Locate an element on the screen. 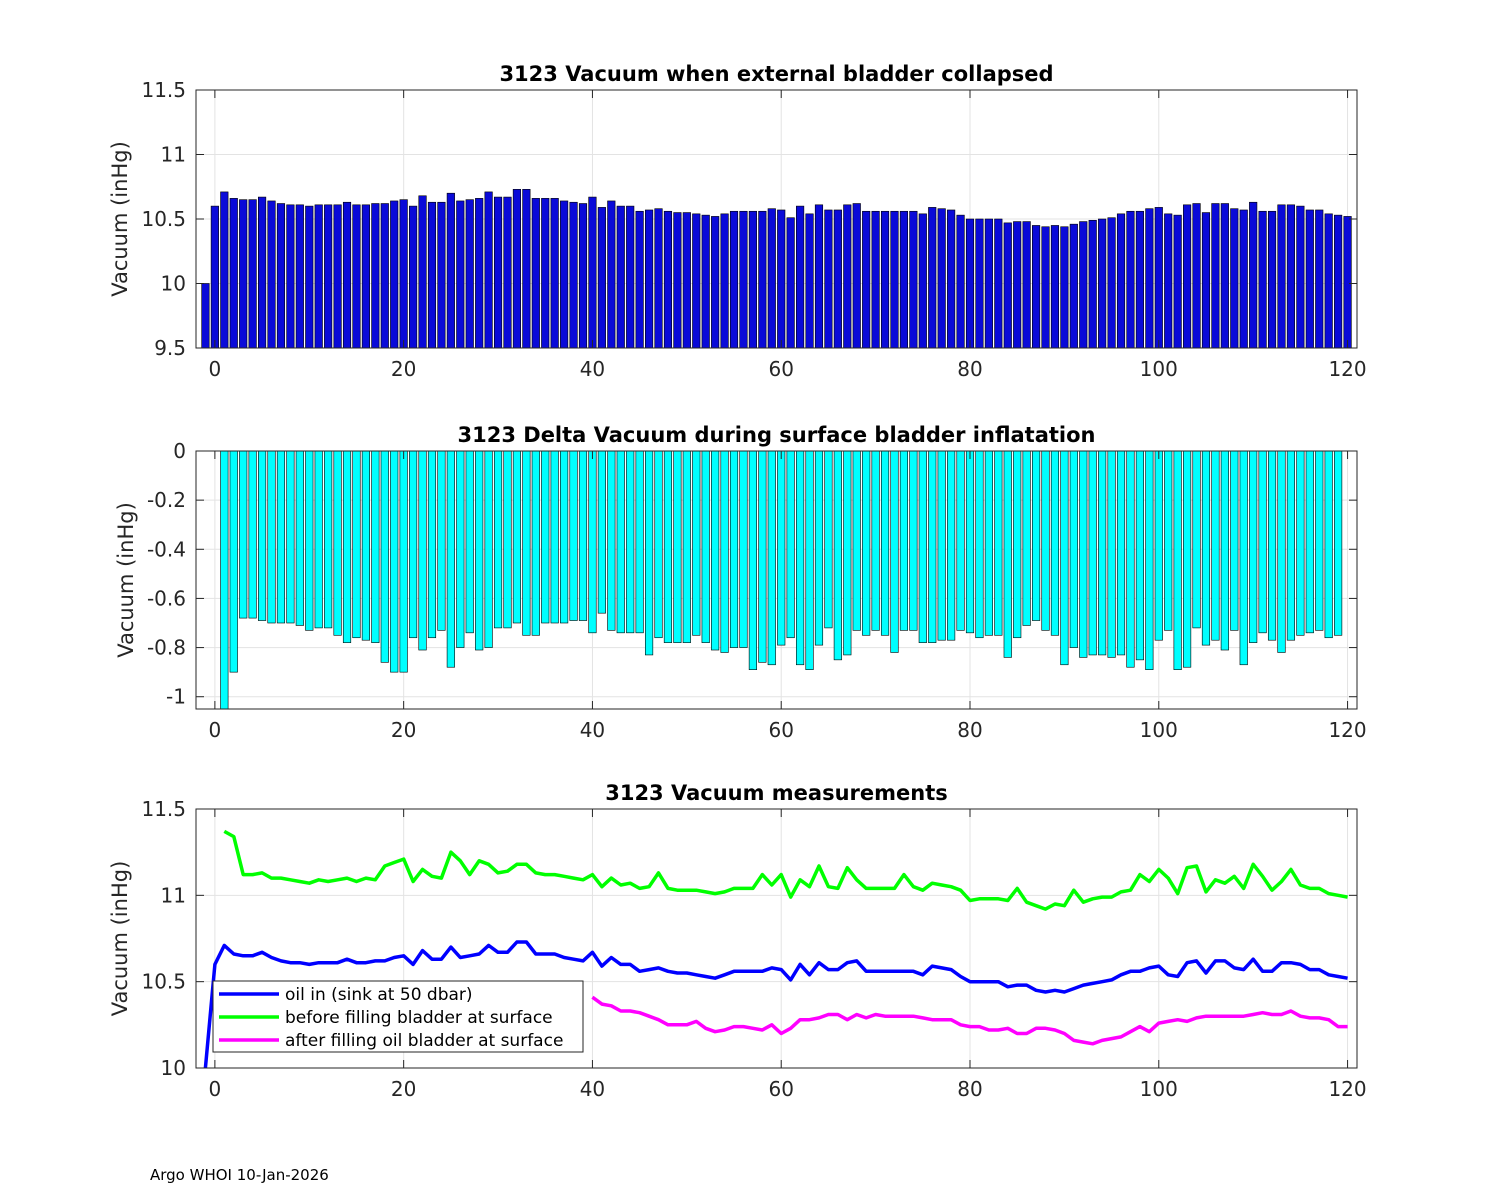 The width and height of the screenshot is (1500, 1200). y-tick-label: -0.2 is located at coordinates (166, 500).